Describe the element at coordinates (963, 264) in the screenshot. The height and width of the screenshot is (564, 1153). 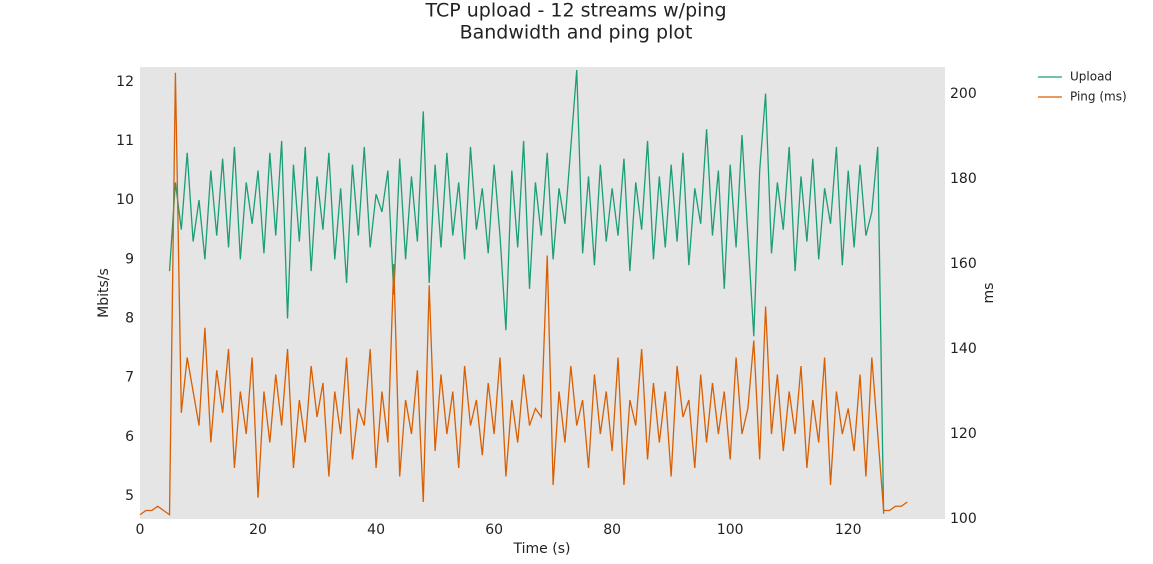
I see `y2-tick-label: 160` at that location.